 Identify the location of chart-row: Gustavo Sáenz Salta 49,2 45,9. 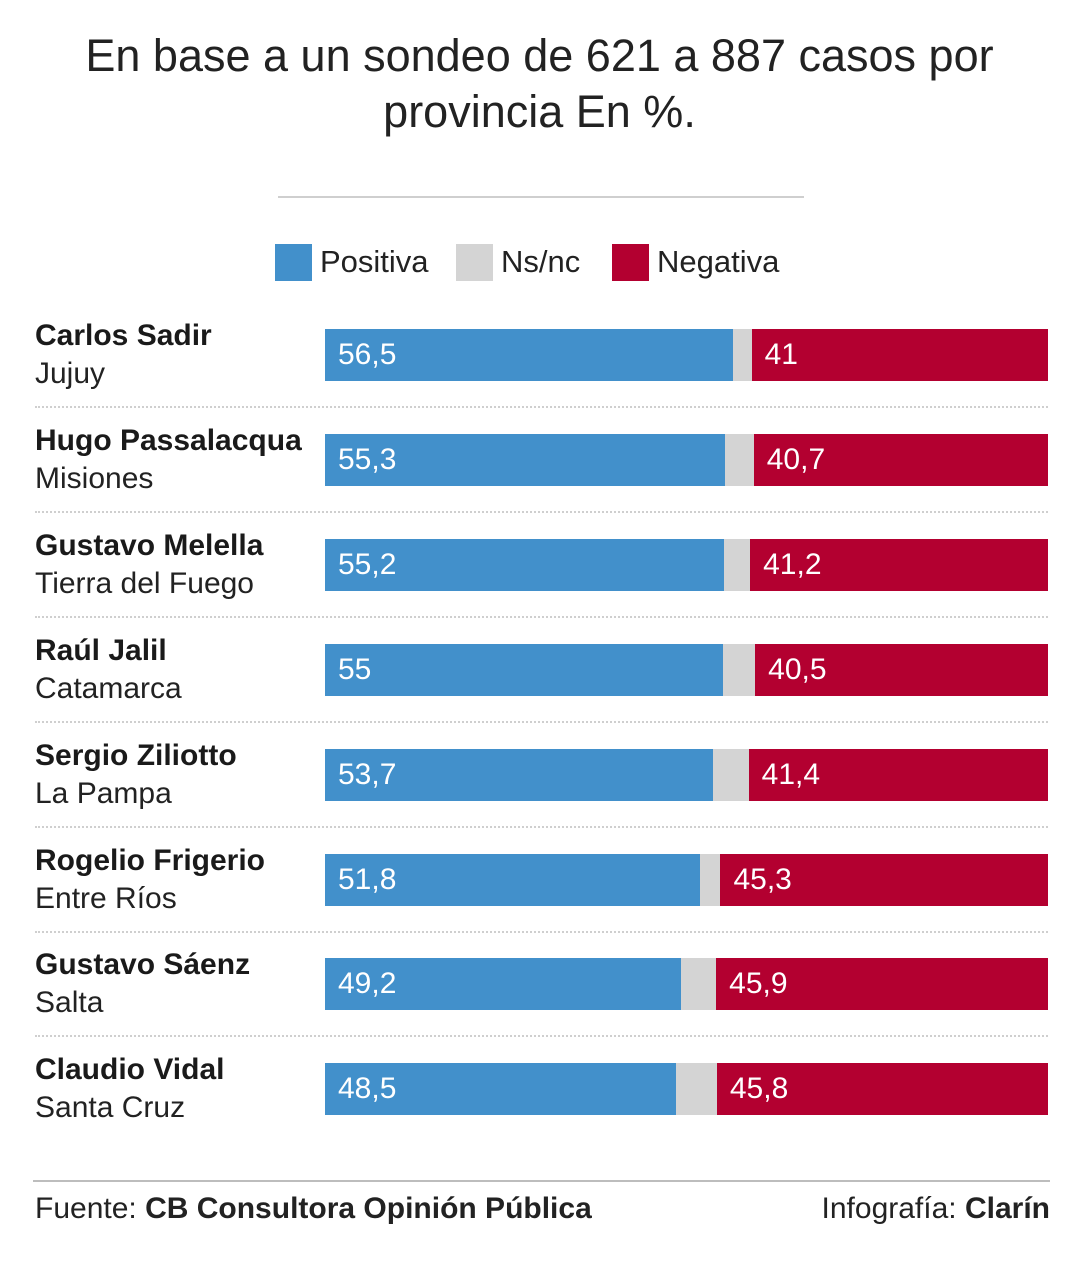
(541, 997).